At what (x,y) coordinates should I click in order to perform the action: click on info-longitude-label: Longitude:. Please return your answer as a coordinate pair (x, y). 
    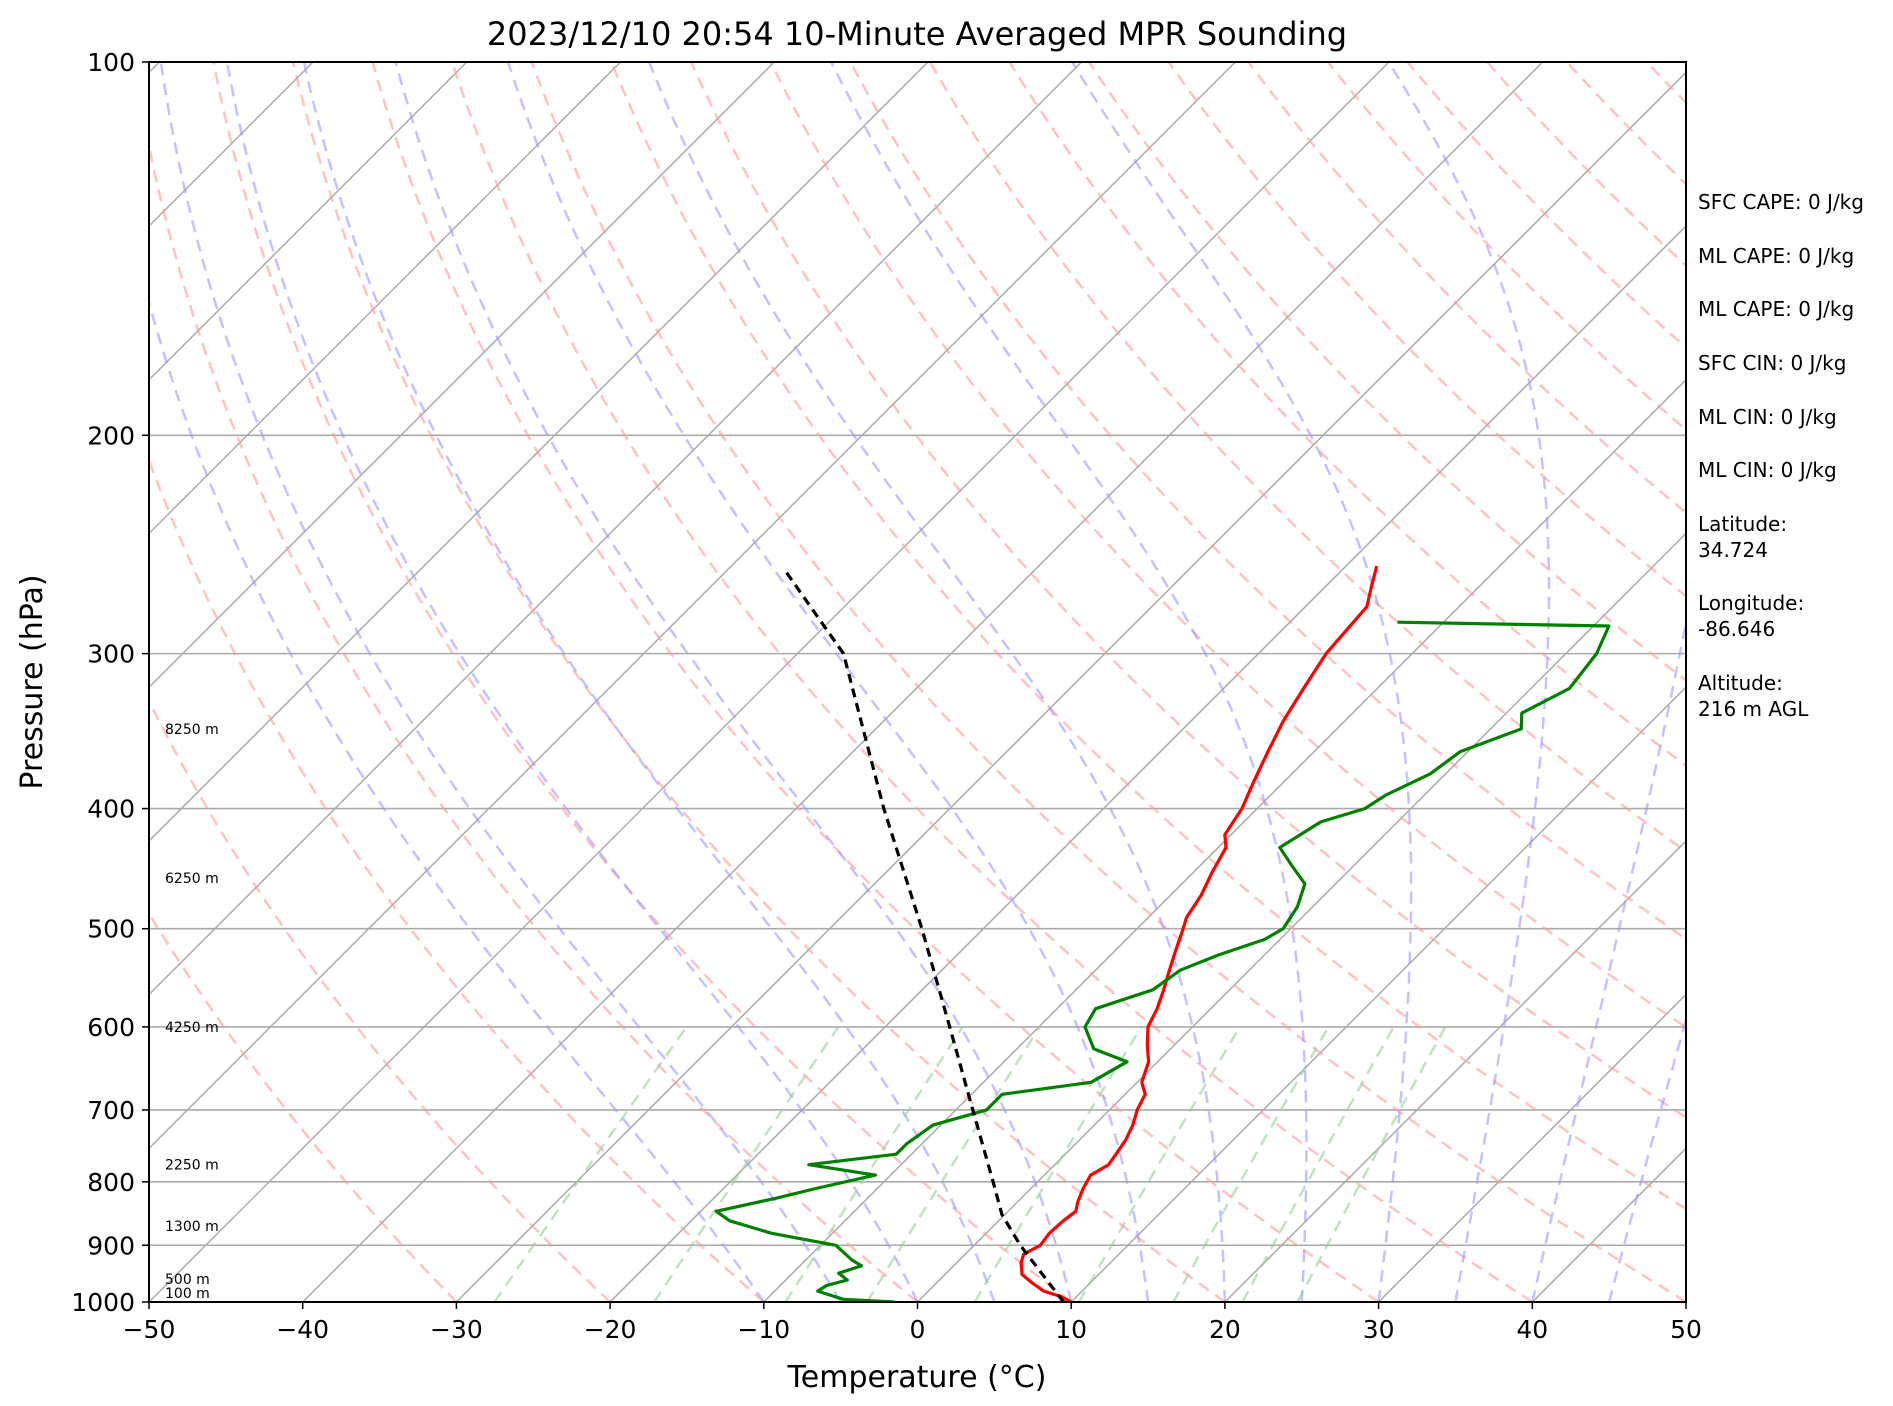
    Looking at the image, I should click on (1751, 603).